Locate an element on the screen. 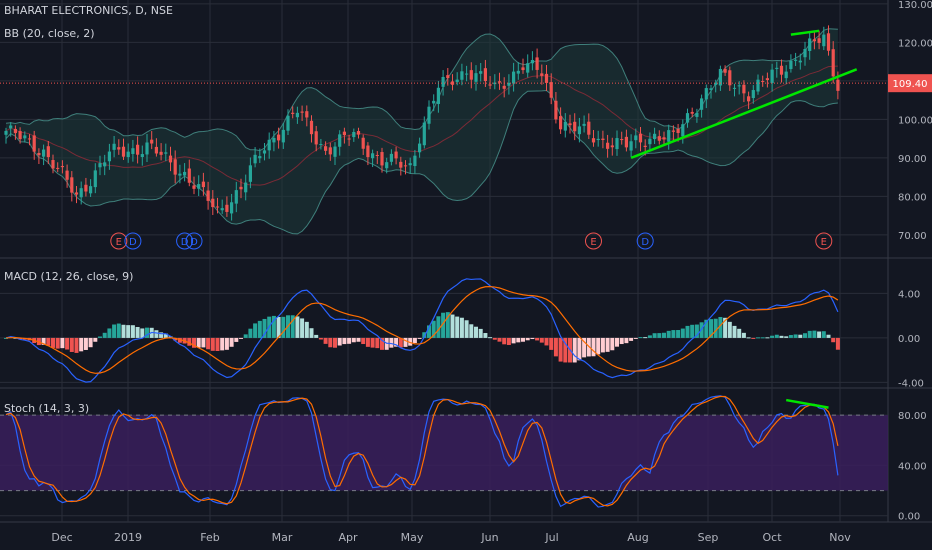 Image resolution: width=932 pixels, height=550 pixels. macd-axis-tick-label: 4.00 is located at coordinates (909, 294).